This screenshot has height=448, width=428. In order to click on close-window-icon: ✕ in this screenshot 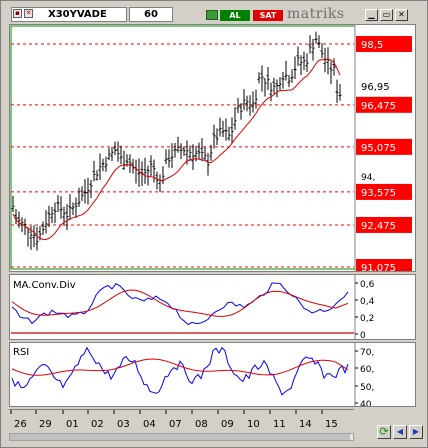, I will do `click(401, 15)`.